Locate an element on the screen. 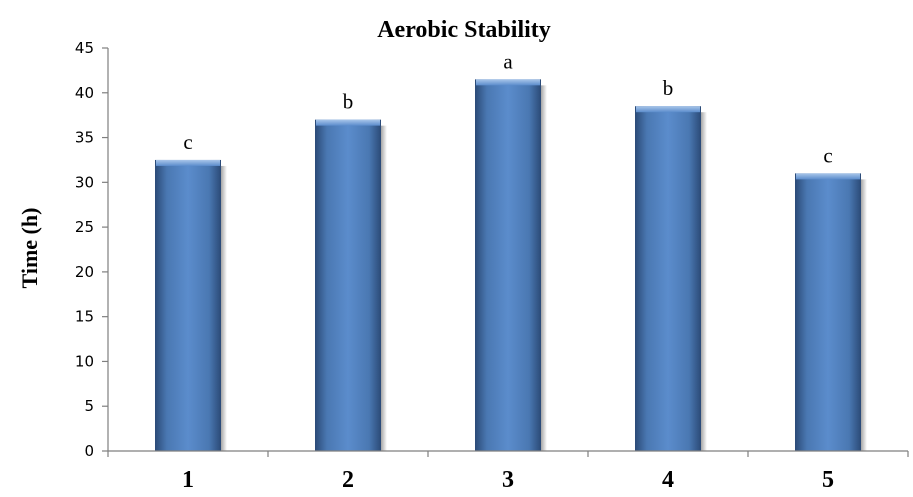  x-tick-label: 5 is located at coordinates (828, 480).